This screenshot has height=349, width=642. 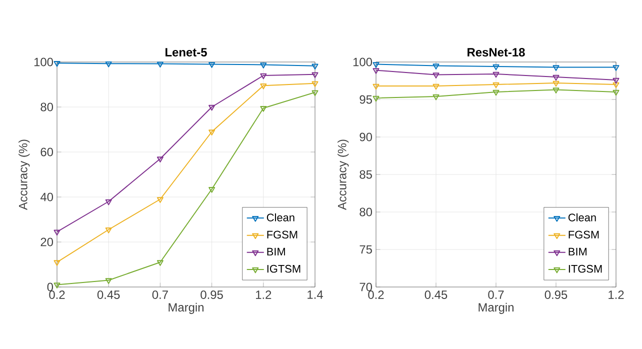 What do you see at coordinates (585, 268) in the screenshot?
I see `legend-label: ITGSM` at bounding box center [585, 268].